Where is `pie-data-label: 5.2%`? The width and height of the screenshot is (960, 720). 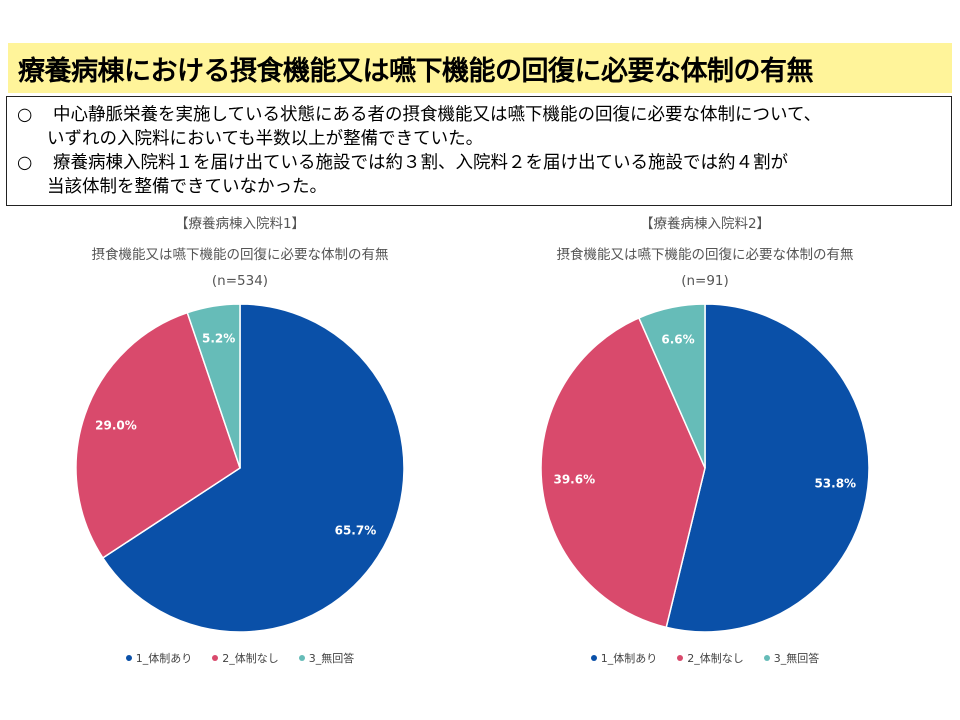
pie-data-label: 5.2% is located at coordinates (218, 339).